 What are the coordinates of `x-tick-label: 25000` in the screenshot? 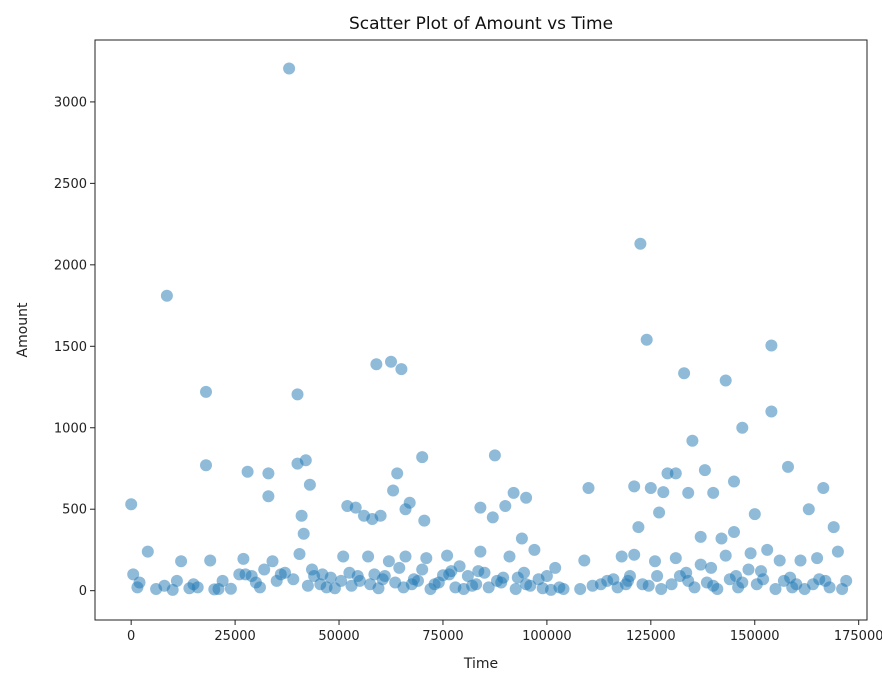 It's located at (234, 636).